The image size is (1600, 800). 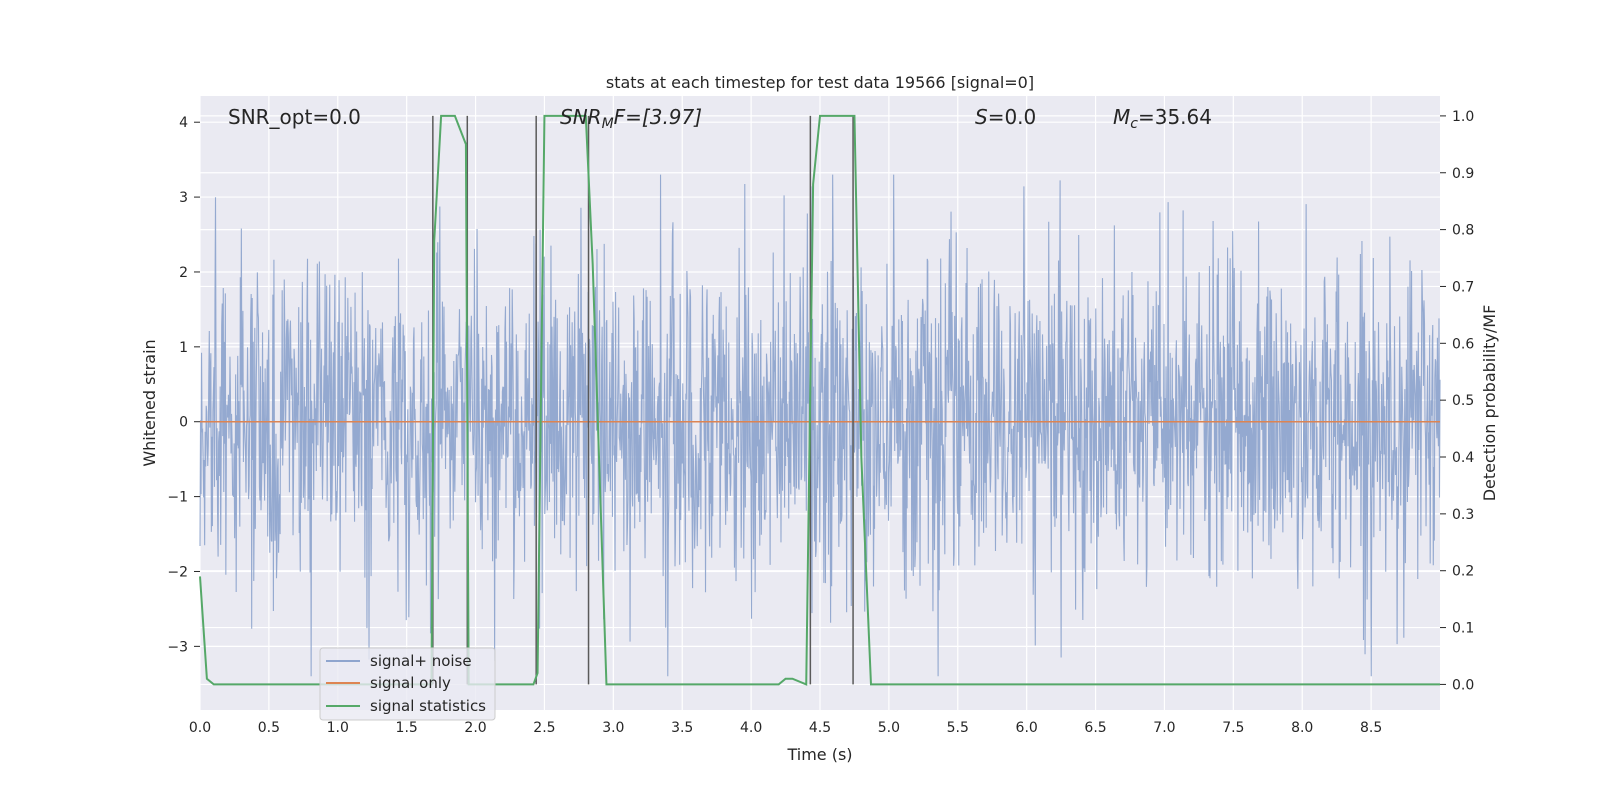 I want to click on y-right-axis-ticks: 1.0 0.9 0.8 0.7 0.6 0.5 0.4 0.3 0.2 0.1 0.0, so click(x=1457, y=401).